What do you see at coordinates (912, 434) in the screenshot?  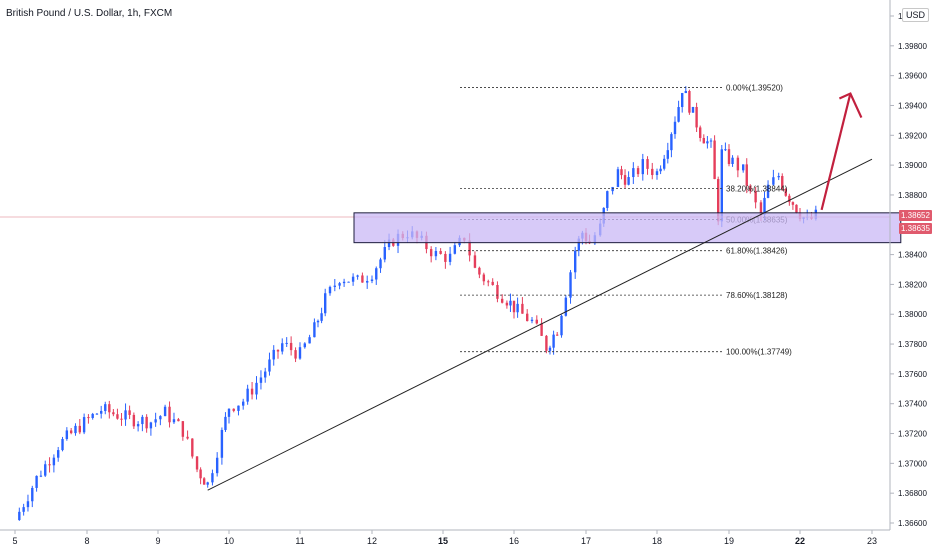 I see `price-tick-label: 1.37200` at bounding box center [912, 434].